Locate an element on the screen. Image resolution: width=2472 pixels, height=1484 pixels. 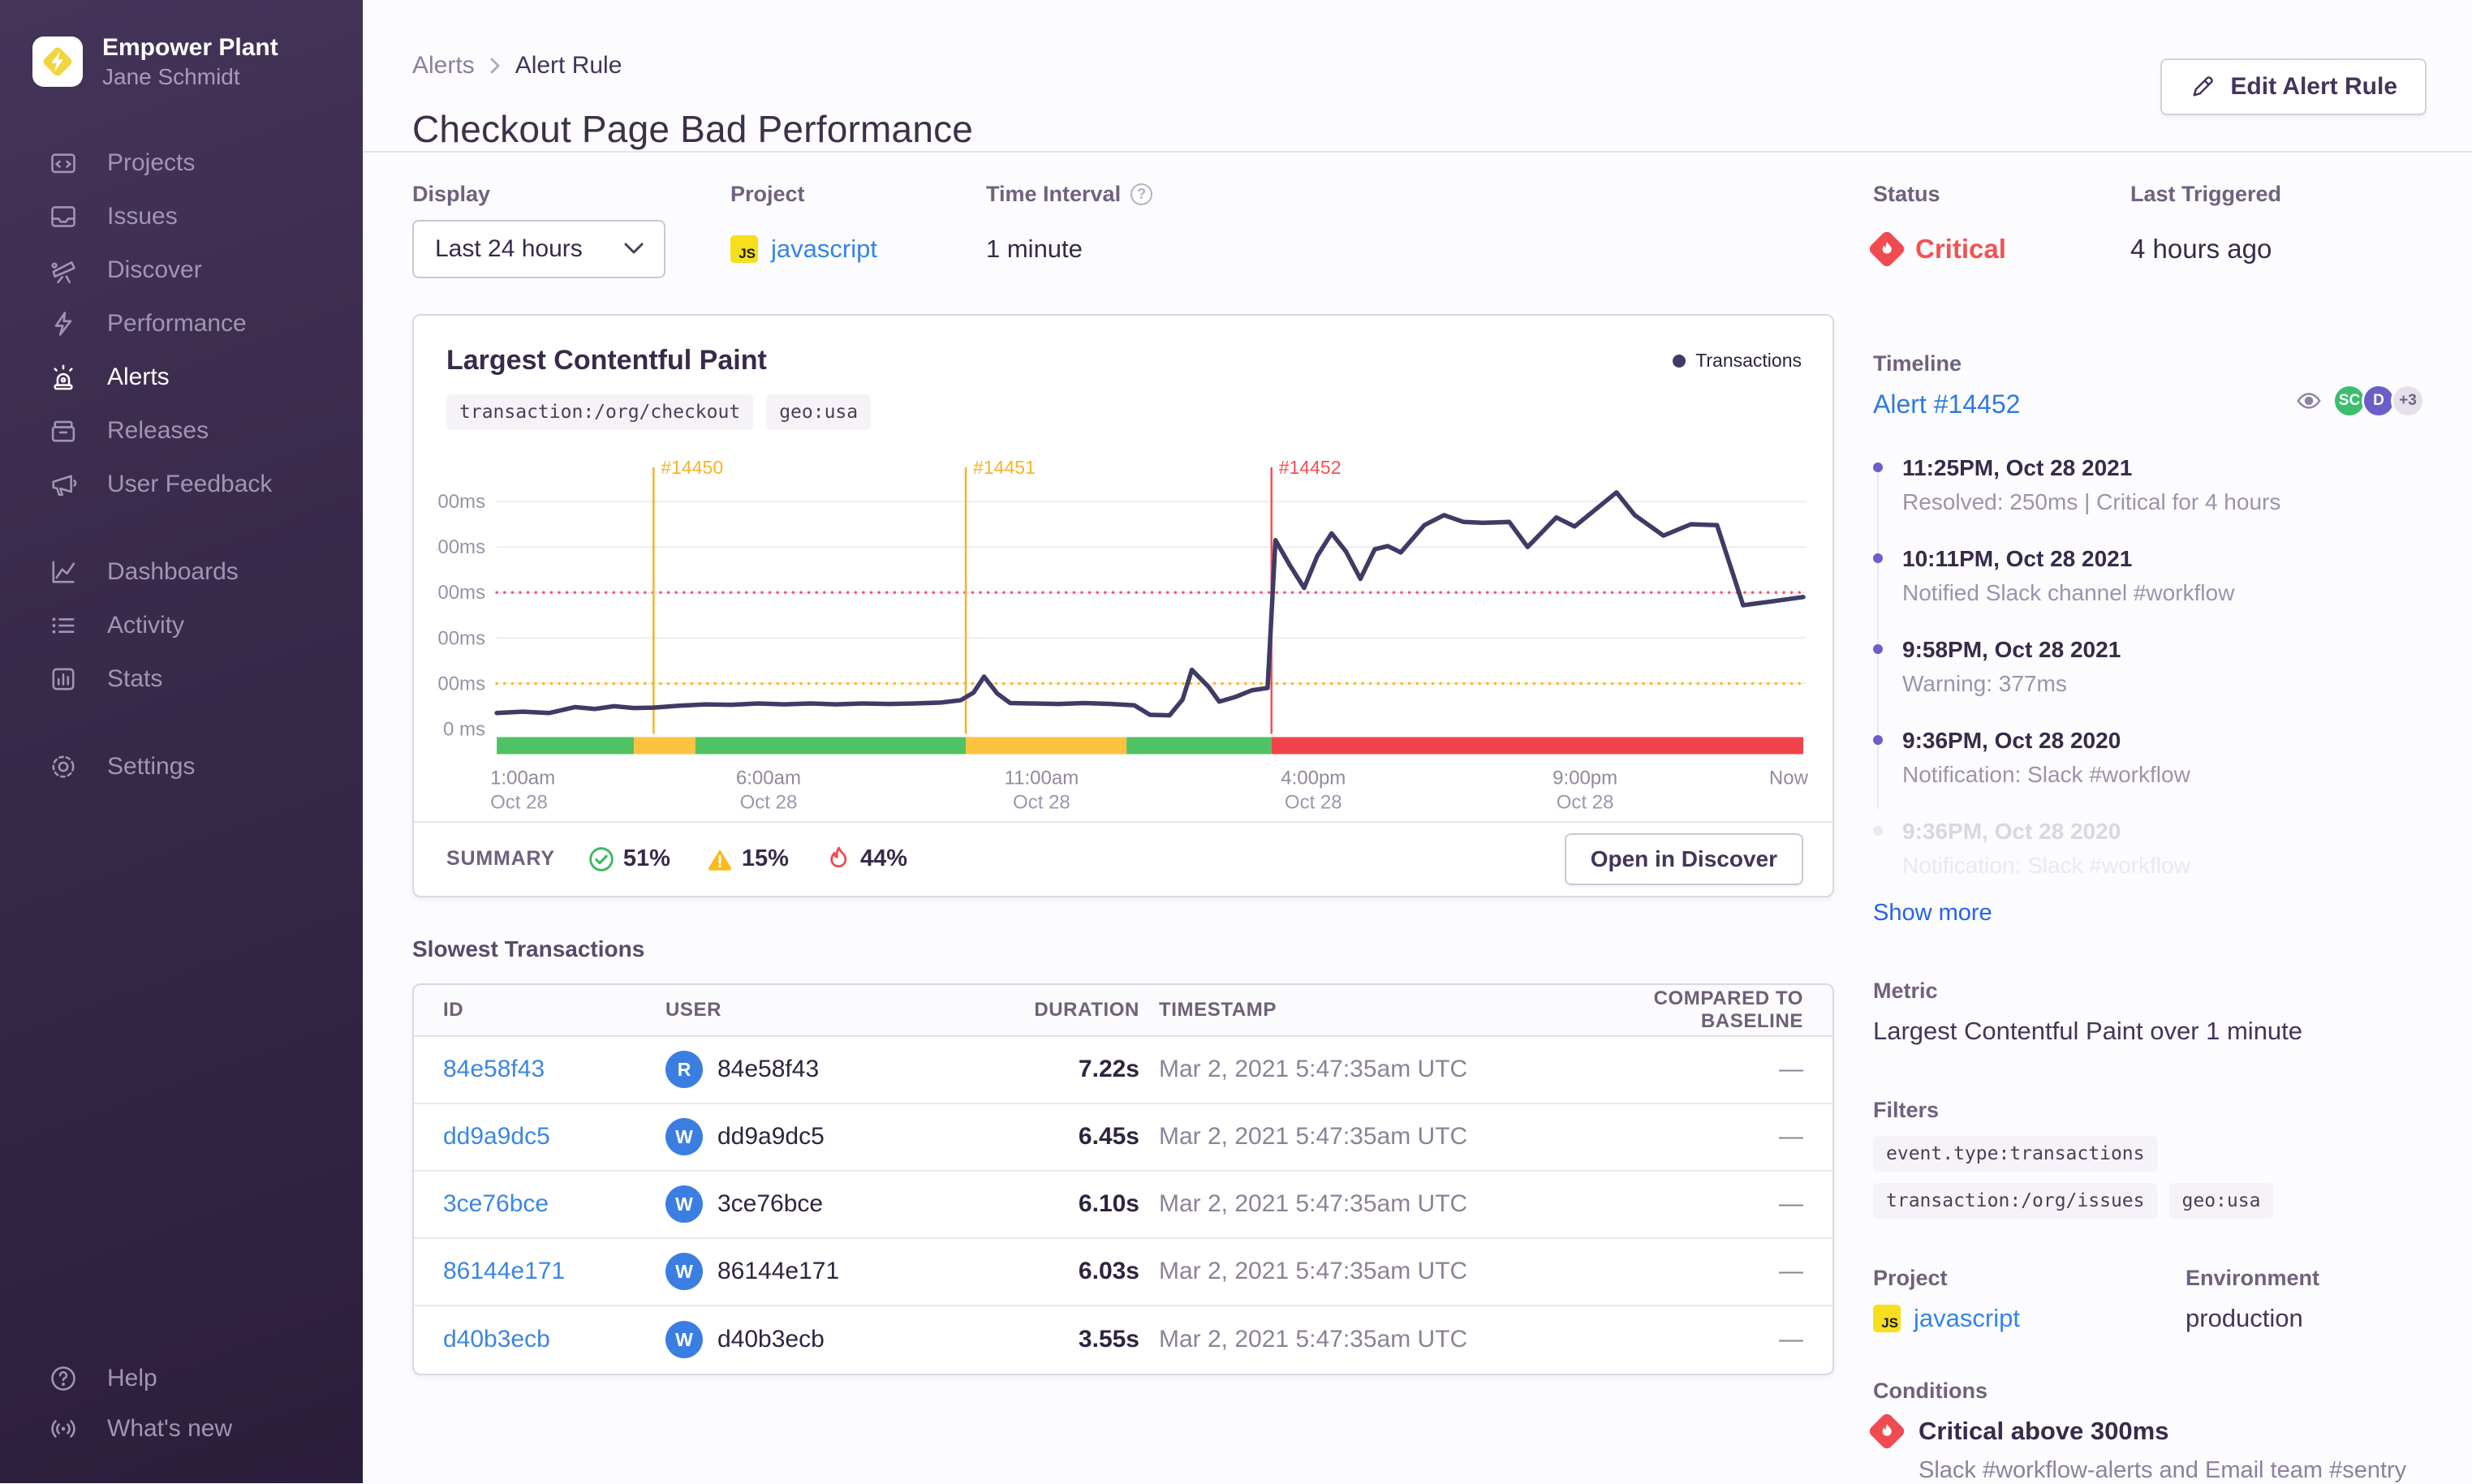
sidebar-item-activity: Activity is located at coordinates (181, 625).